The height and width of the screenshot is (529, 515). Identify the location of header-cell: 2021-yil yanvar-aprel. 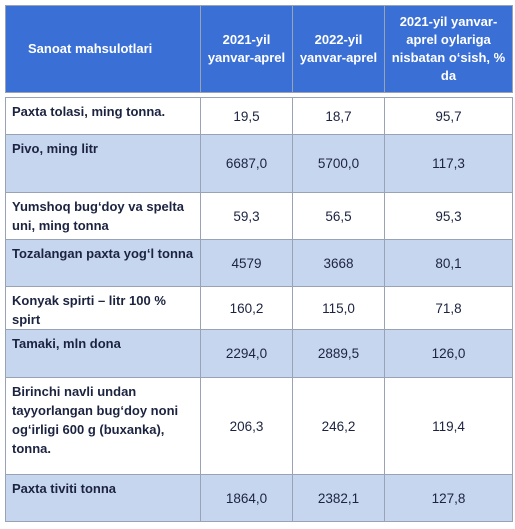
(246, 49).